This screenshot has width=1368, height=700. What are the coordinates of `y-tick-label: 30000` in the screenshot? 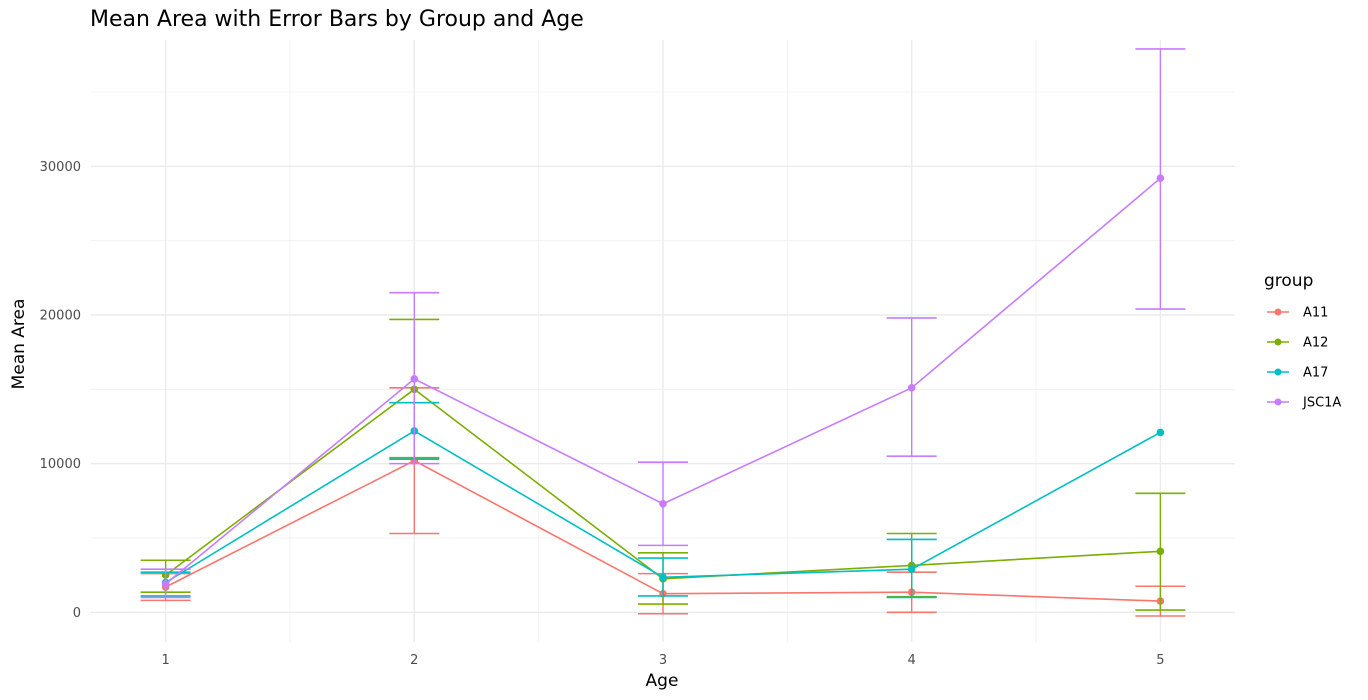 It's located at (60, 167).